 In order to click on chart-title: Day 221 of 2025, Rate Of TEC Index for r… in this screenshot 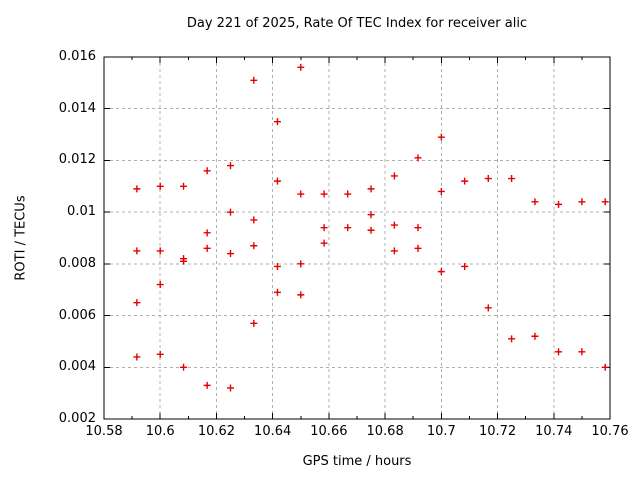, I will do `click(357, 23)`.